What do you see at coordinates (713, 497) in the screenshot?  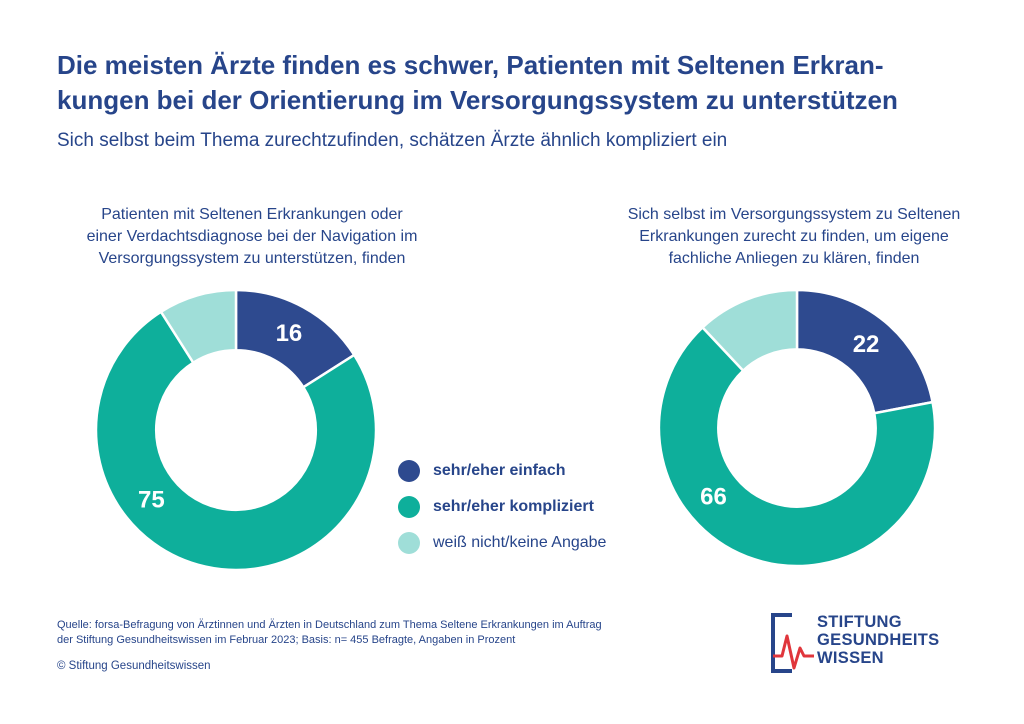 I see `data-label-complicated: 66` at bounding box center [713, 497].